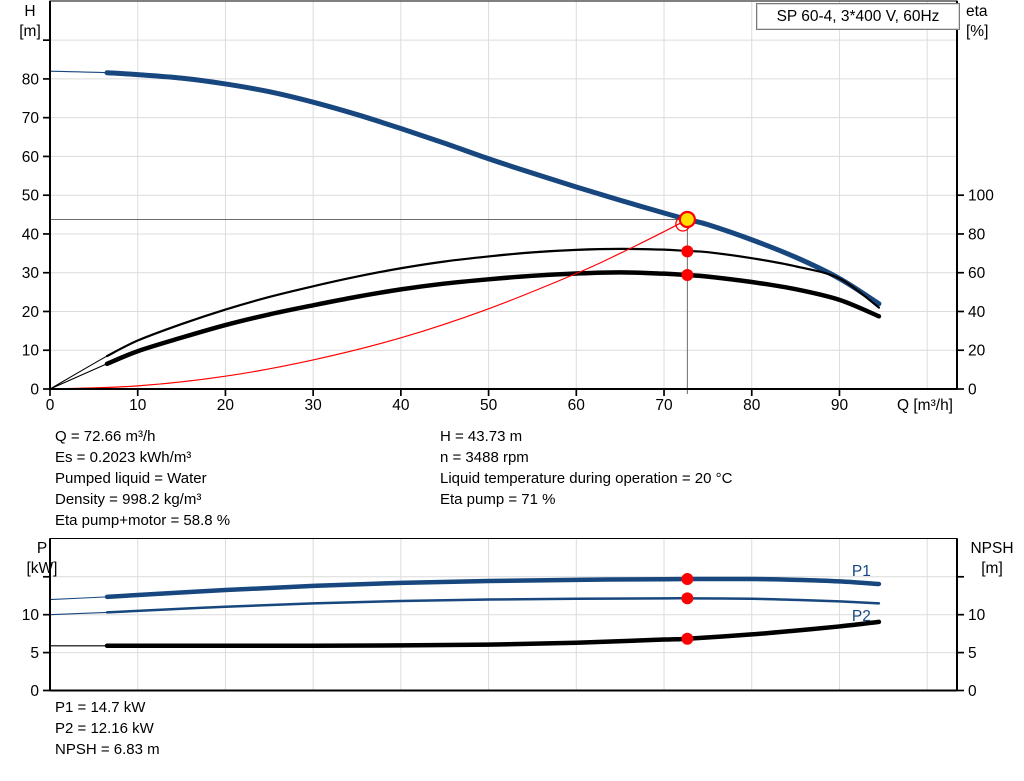 The image size is (1024, 781). Describe the element at coordinates (992, 559) in the screenshot. I see `npsh-axis-title: NPSH [m]` at that location.